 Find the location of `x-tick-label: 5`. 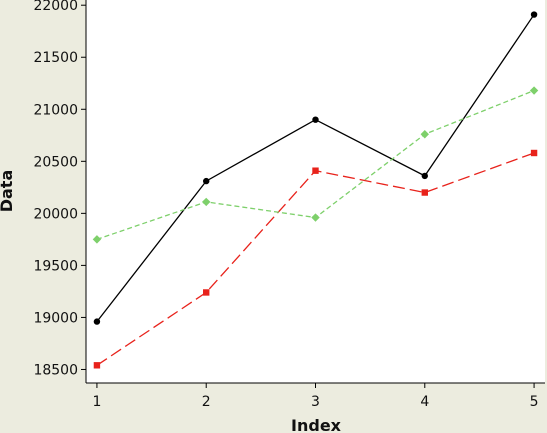

x-tick-label: 5 is located at coordinates (534, 402).